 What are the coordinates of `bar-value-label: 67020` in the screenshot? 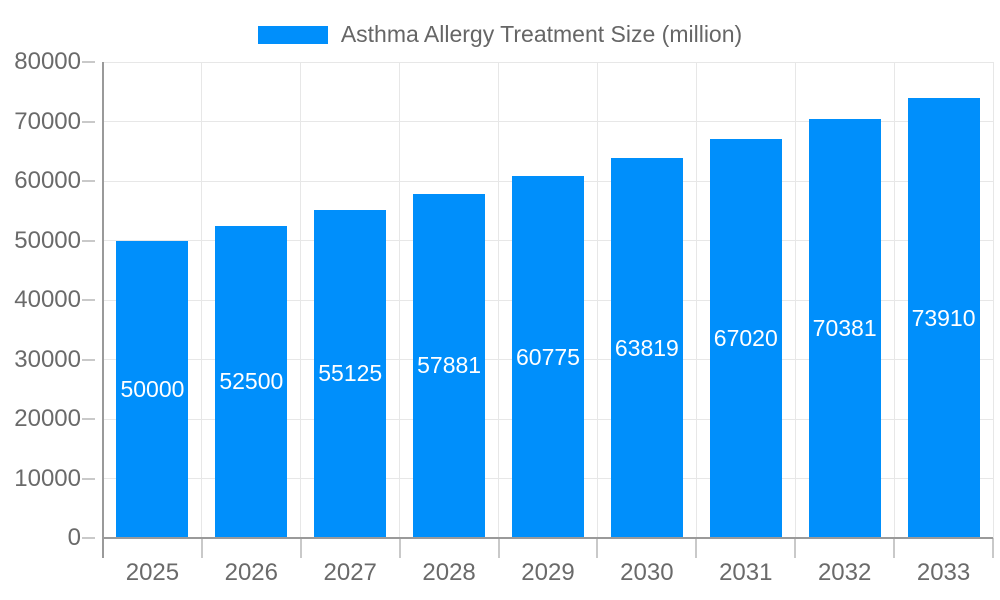 It's located at (745, 338).